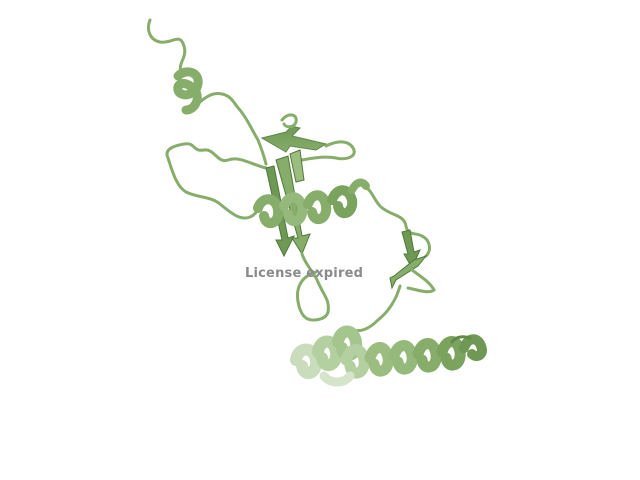  I want to click on sheet-right-lower, so click(408, 272).